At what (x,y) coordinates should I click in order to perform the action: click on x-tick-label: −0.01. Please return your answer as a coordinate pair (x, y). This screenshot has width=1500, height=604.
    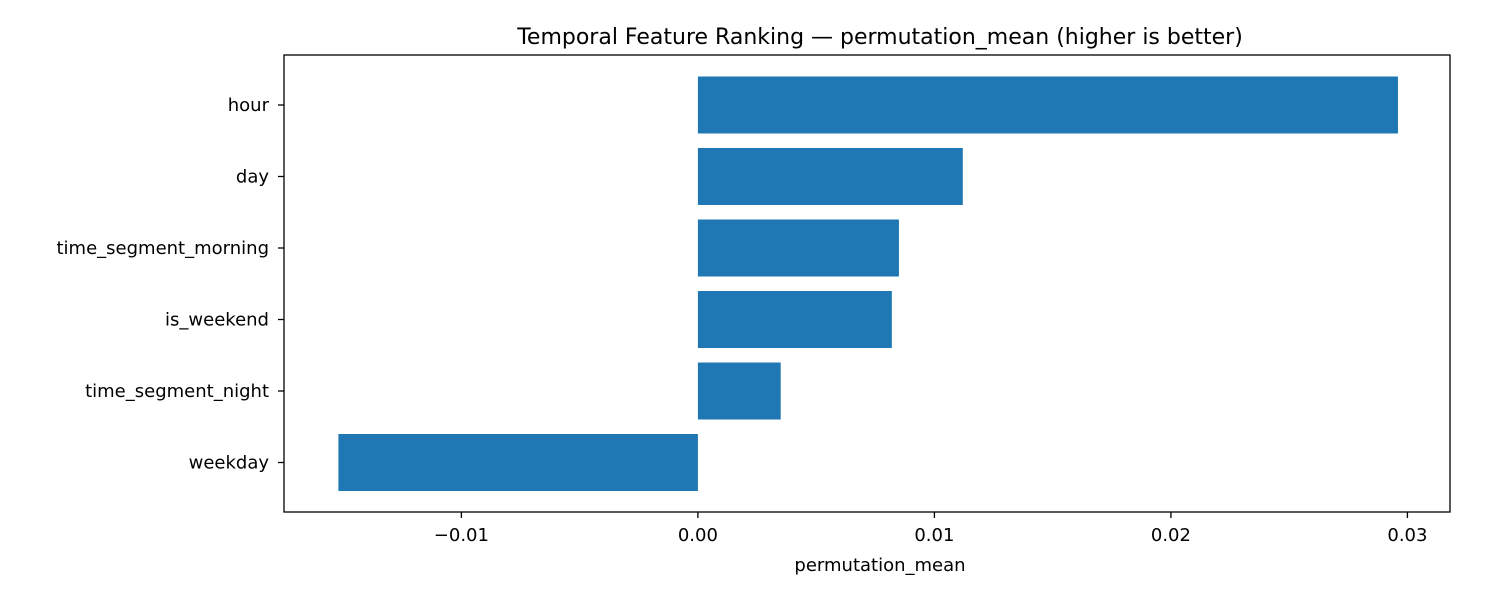
    Looking at the image, I should click on (461, 535).